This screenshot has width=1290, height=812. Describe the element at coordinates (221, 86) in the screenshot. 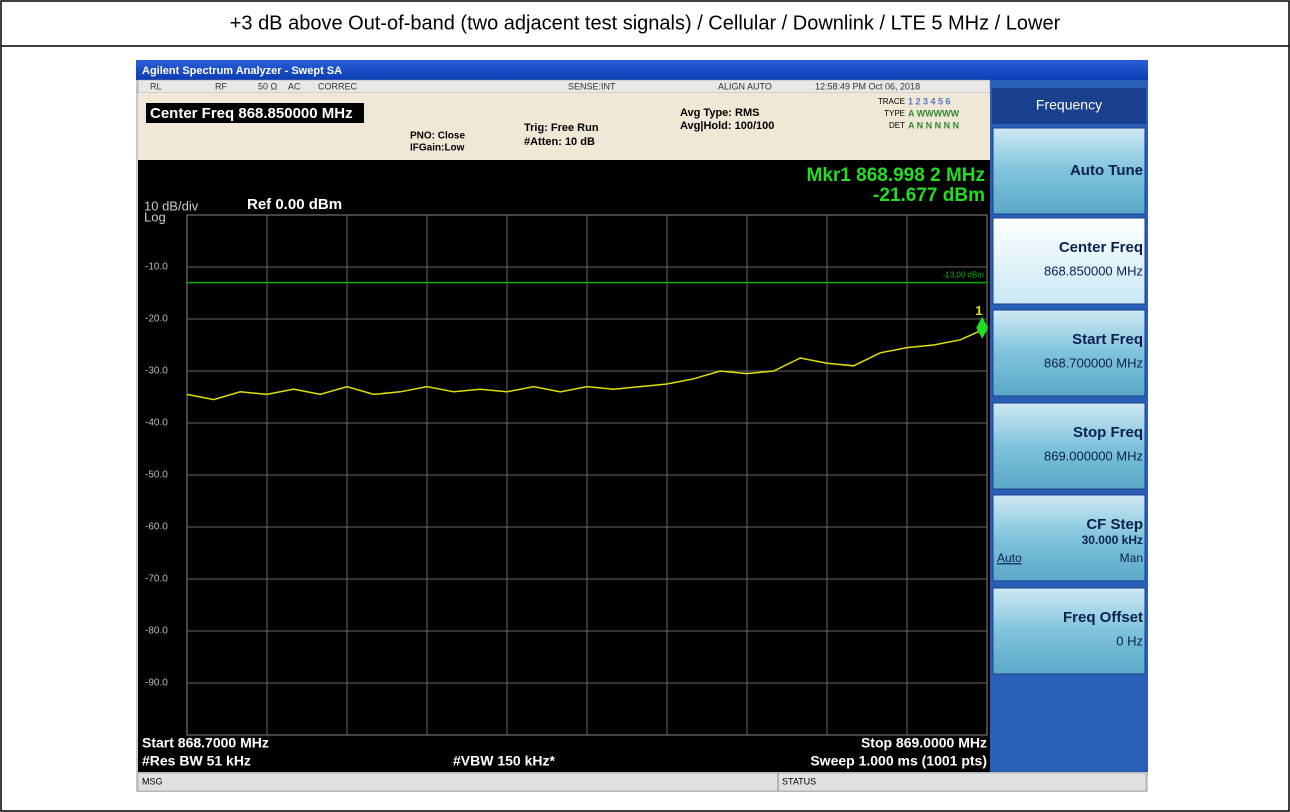

I see `status-item: RF` at that location.